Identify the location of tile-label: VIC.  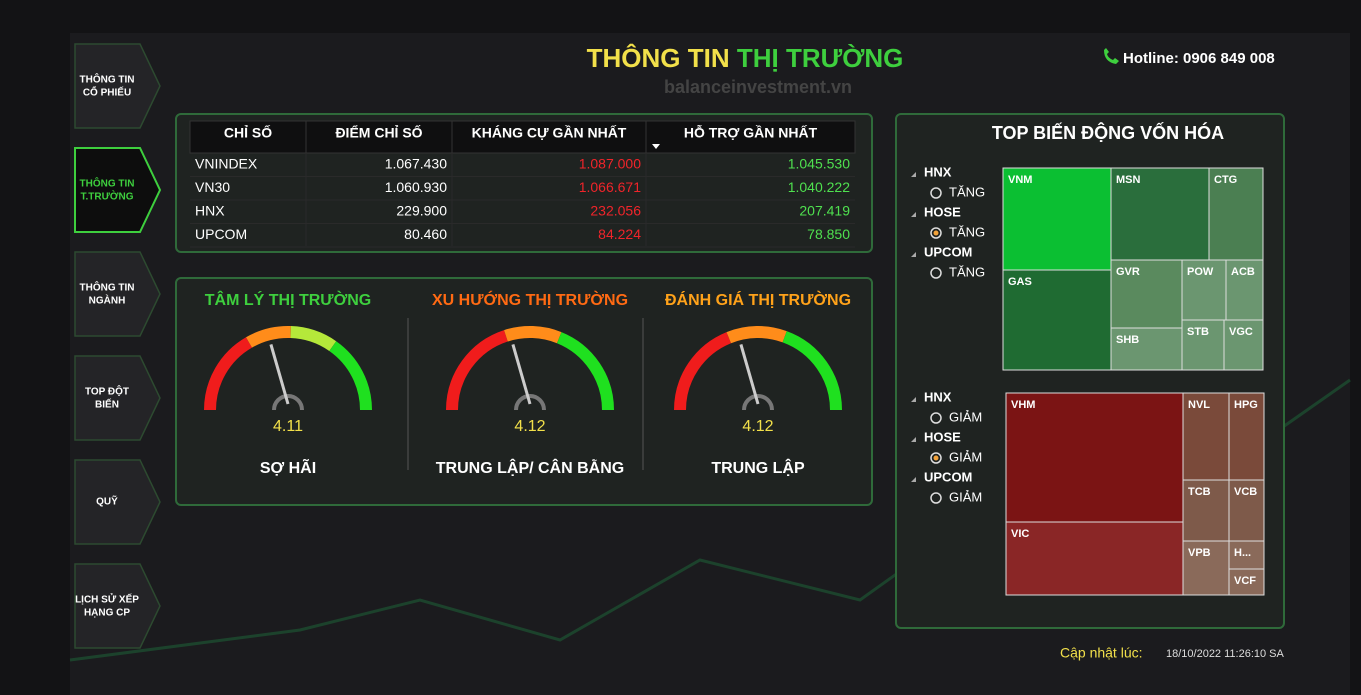
(1020, 534).